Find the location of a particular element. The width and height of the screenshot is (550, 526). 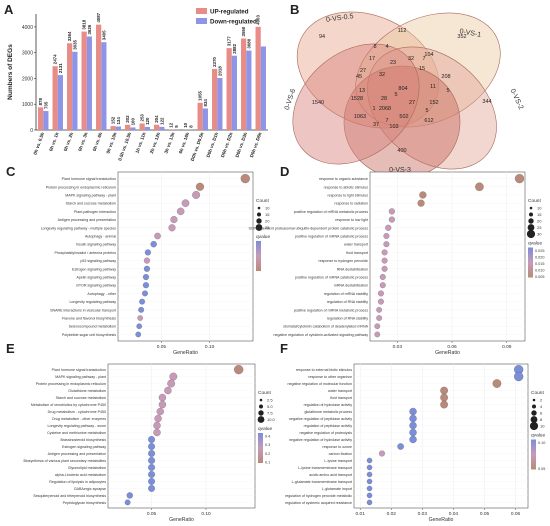

venn-region-count: 13 is located at coordinates (362, 91).